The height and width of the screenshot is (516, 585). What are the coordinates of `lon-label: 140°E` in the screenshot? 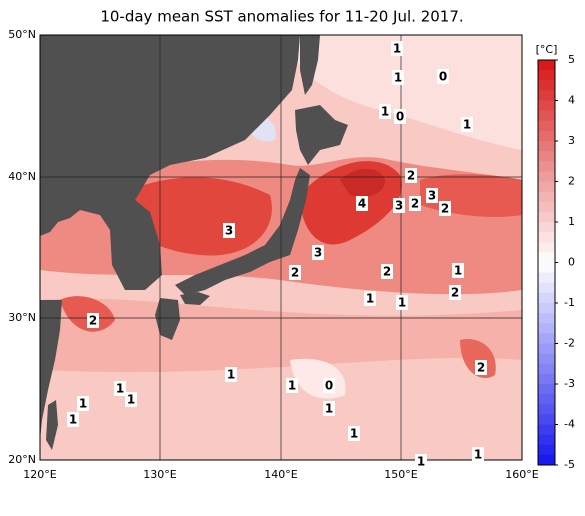 It's located at (280, 474).